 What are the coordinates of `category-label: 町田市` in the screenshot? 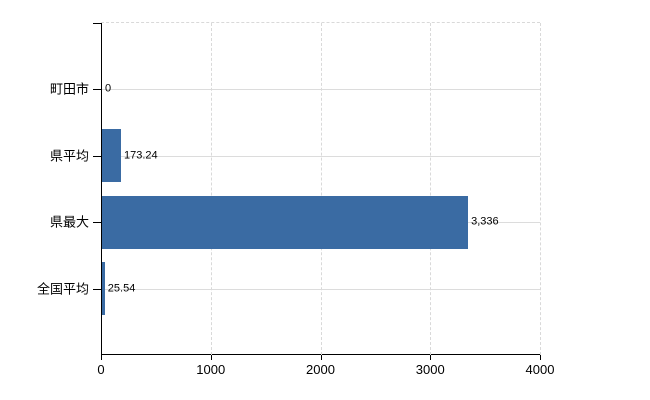 It's located at (69, 89).